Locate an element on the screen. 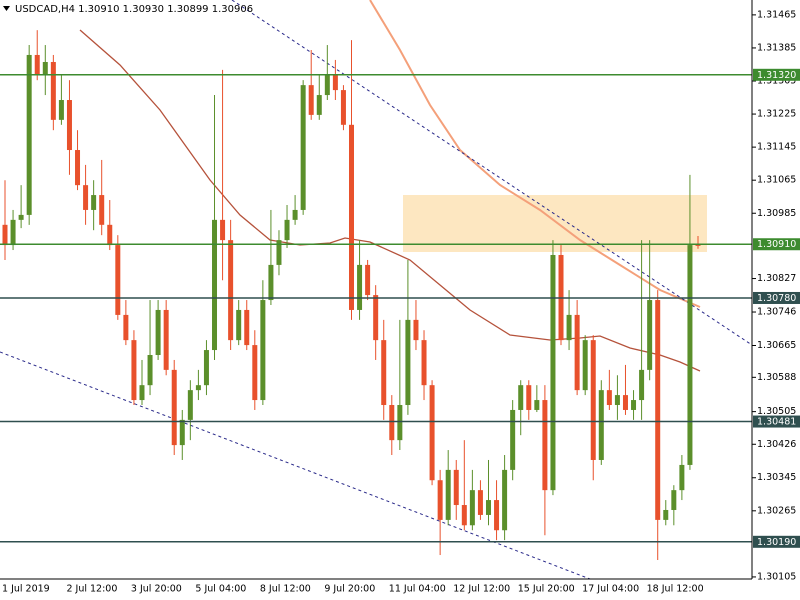  x-tick-label: 18 Jul 12:00 is located at coordinates (675, 589).